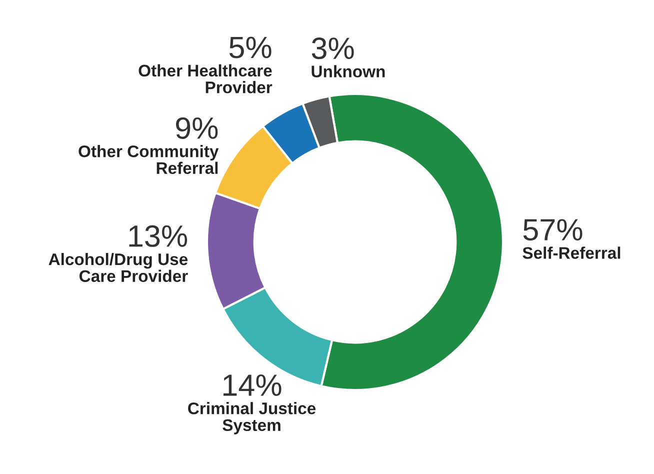 The height and width of the screenshot is (474, 654). What do you see at coordinates (333, 49) in the screenshot?
I see `data-label: 3%` at bounding box center [333, 49].